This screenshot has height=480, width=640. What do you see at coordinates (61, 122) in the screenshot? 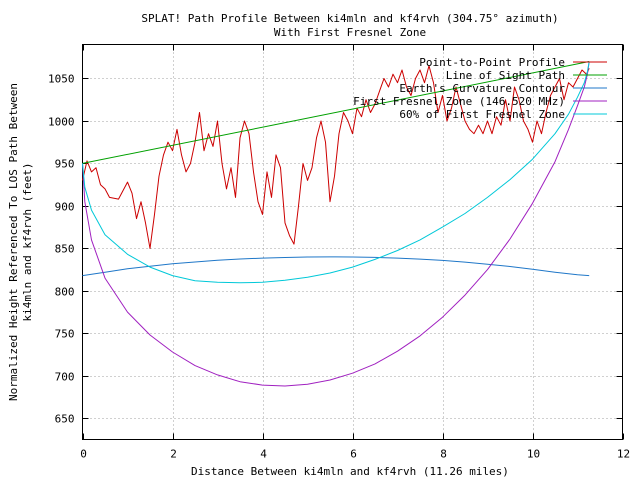
I see `y-tick-label: 1000` at bounding box center [61, 122].